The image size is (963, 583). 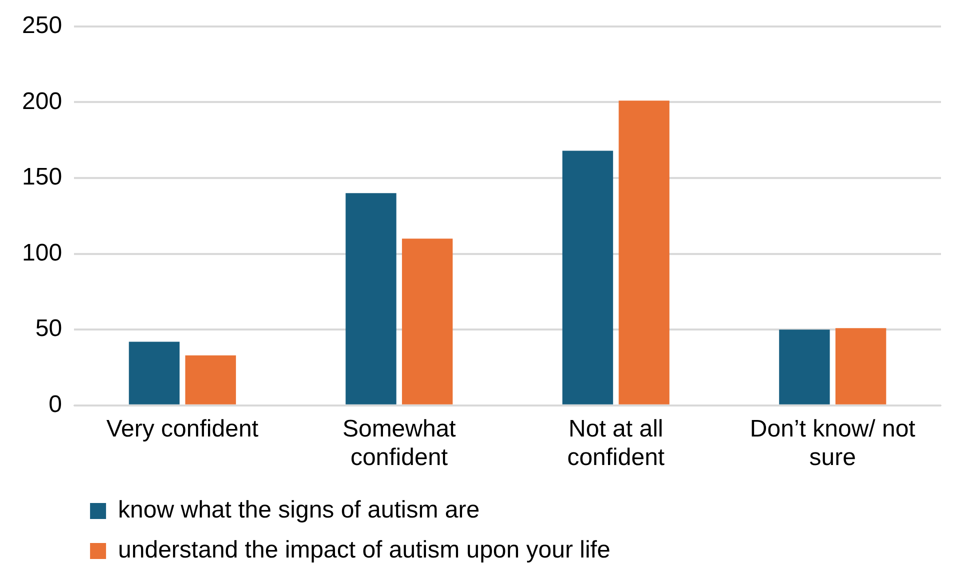 I want to click on y-tick-label: 50, so click(x=48, y=328).